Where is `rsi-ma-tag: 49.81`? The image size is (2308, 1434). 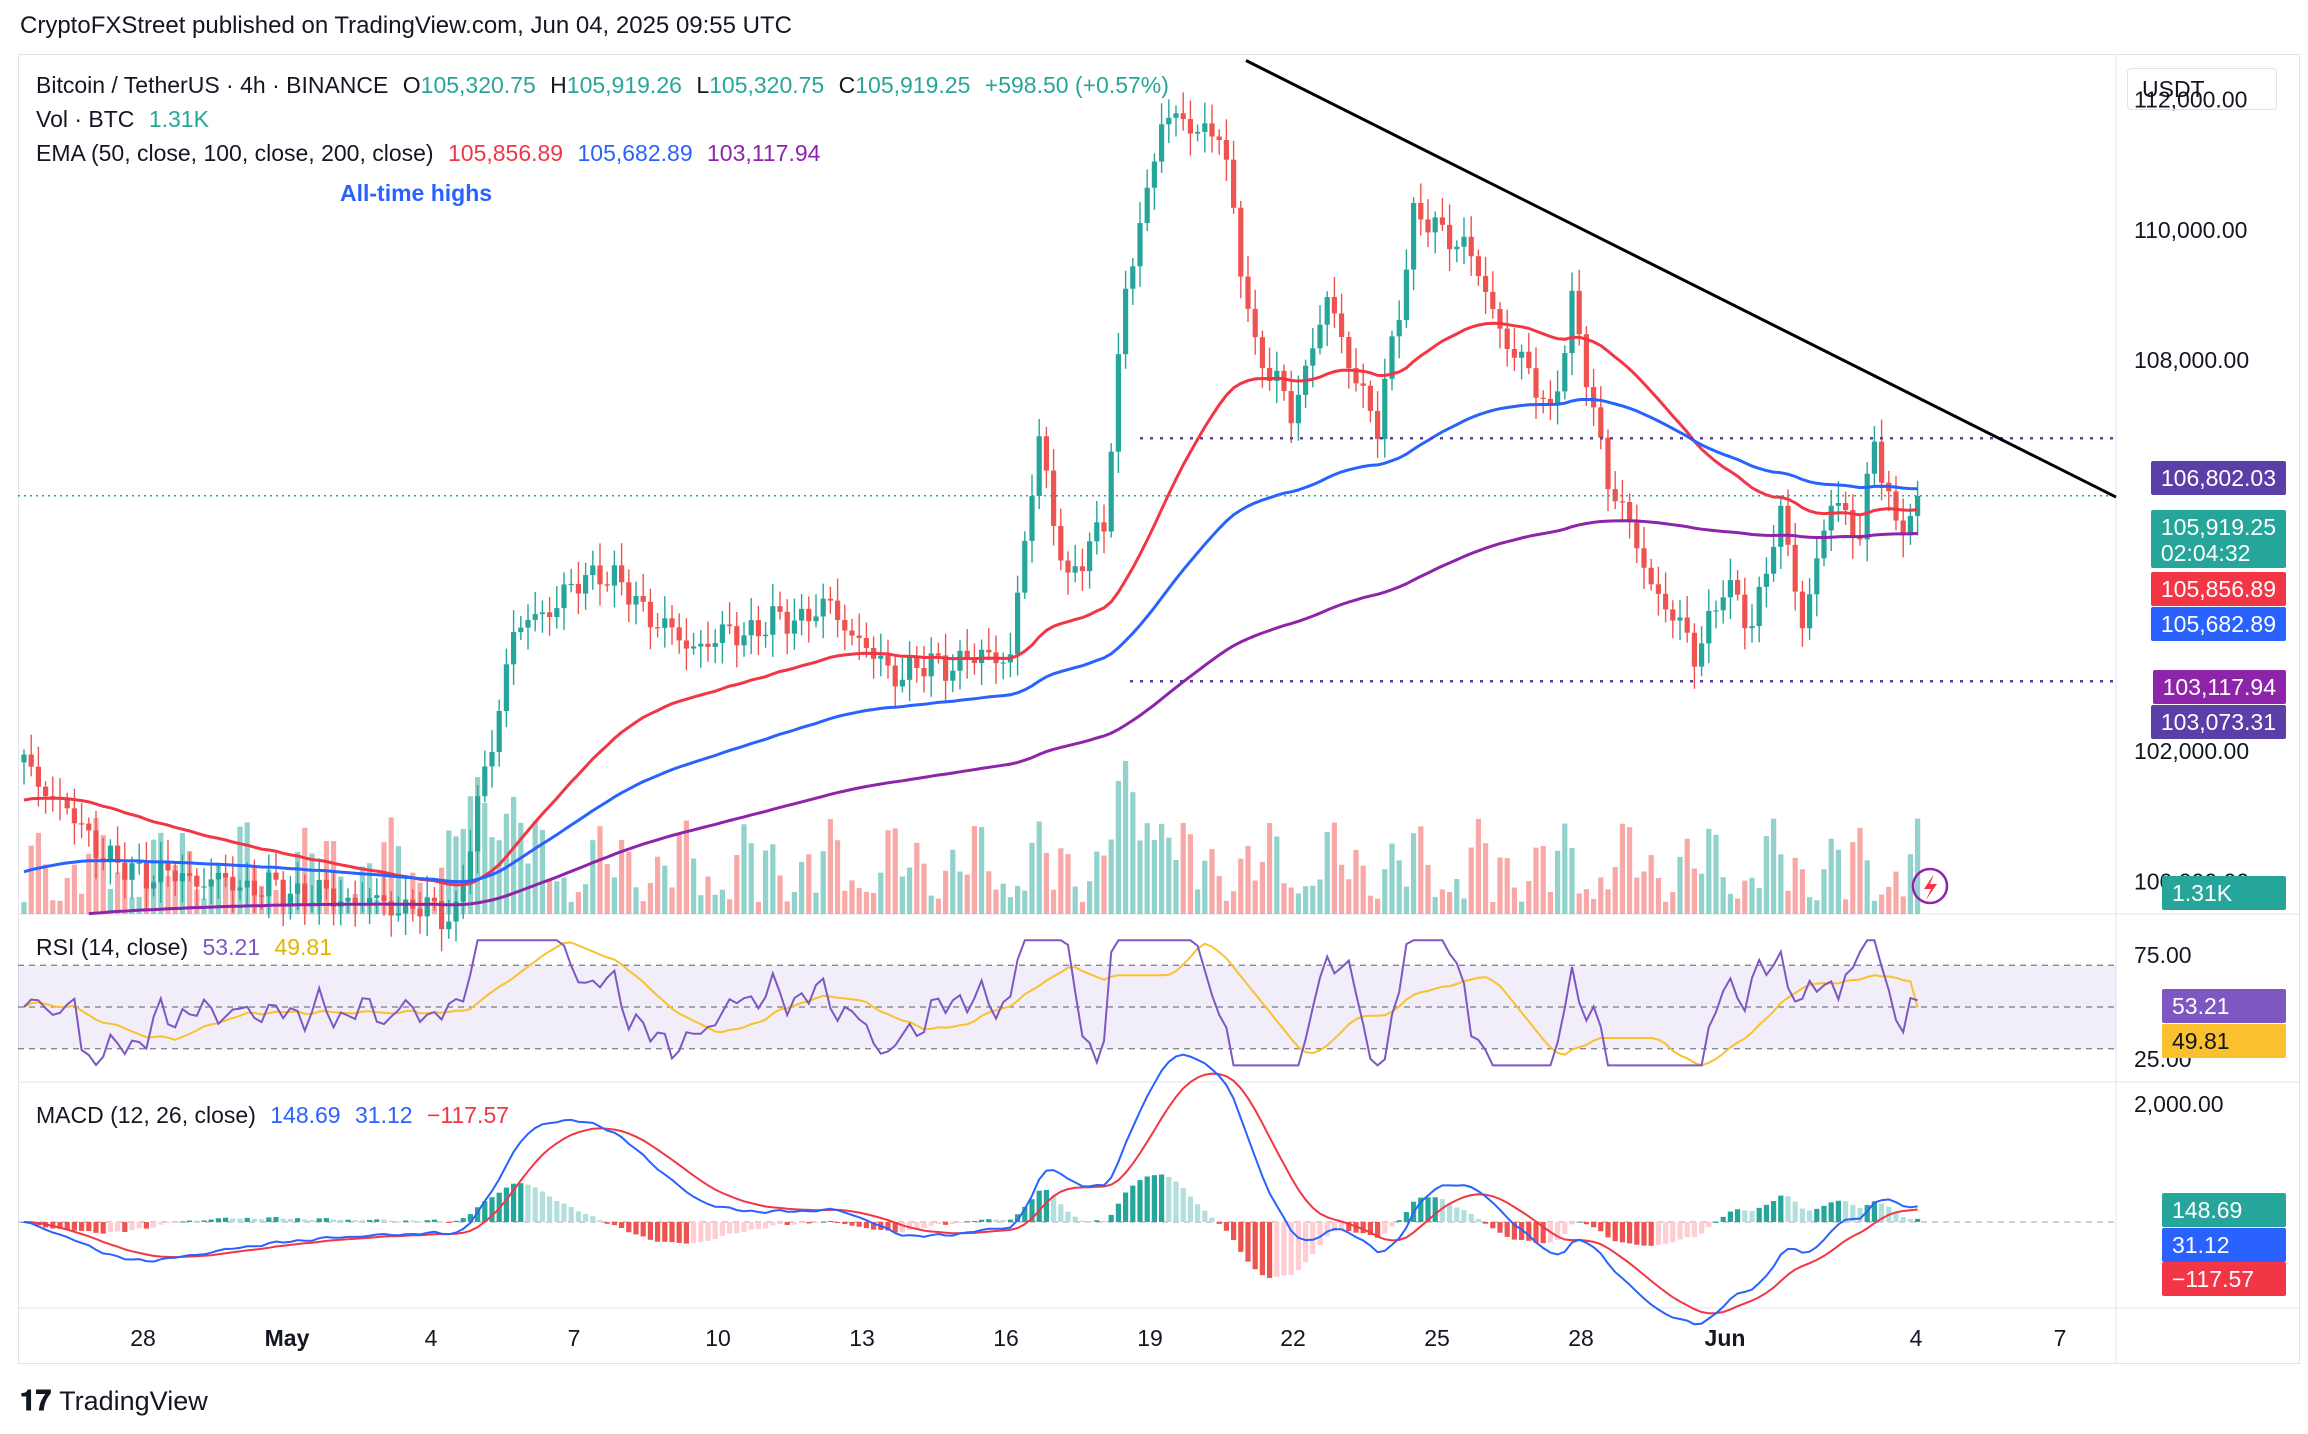 rsi-ma-tag: 49.81 is located at coordinates (2224, 1041).